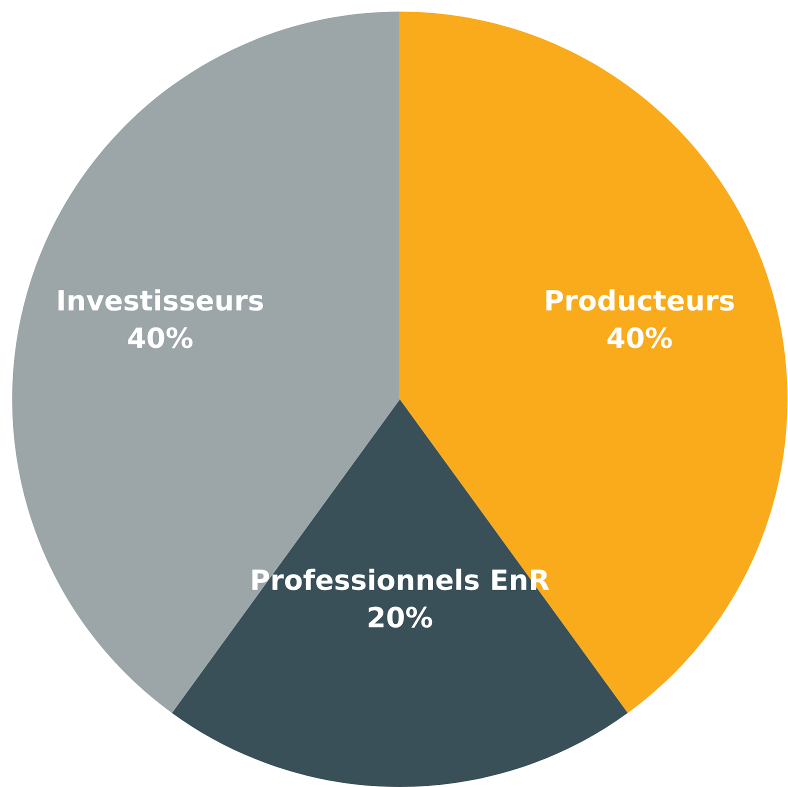  Describe the element at coordinates (640, 300) in the screenshot. I see `slice-label: Producteurs` at that location.